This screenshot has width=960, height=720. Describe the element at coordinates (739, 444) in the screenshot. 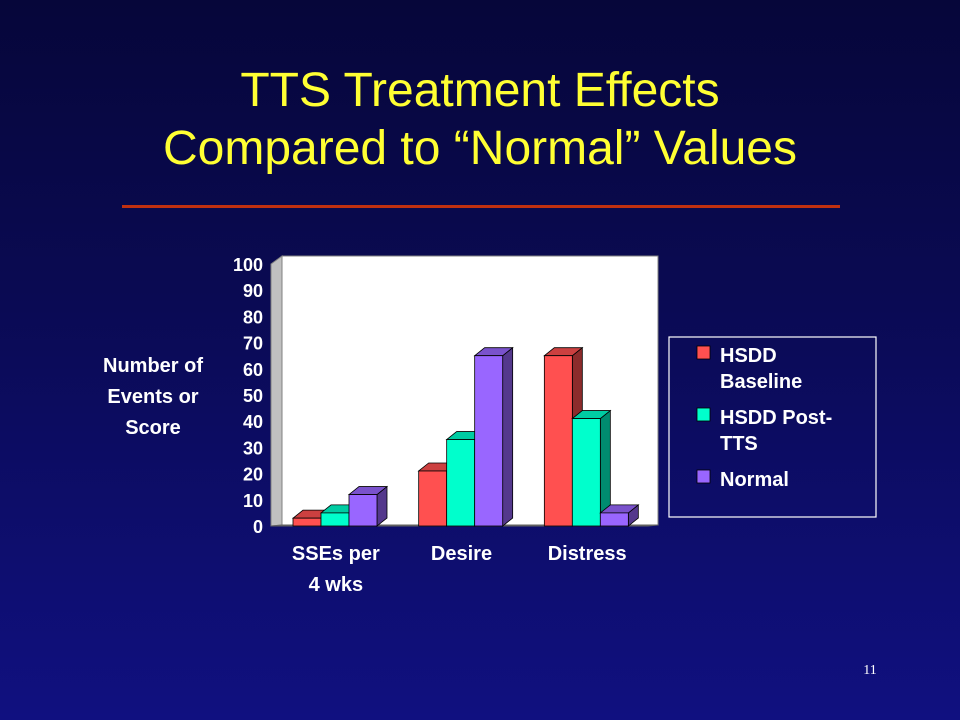

I see `legend-label: TTS` at that location.